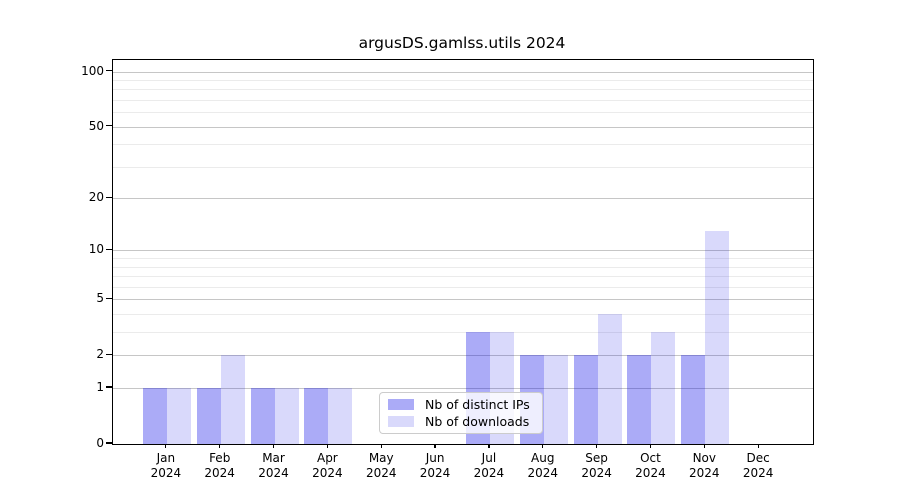 This screenshot has width=900, height=500. I want to click on bar-distinct-ips-feb, so click(208, 416).